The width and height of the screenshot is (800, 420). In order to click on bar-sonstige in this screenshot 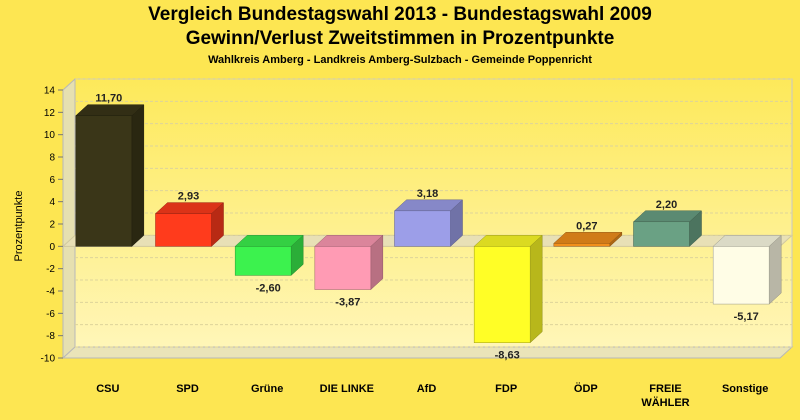, I will do `click(747, 269)`.